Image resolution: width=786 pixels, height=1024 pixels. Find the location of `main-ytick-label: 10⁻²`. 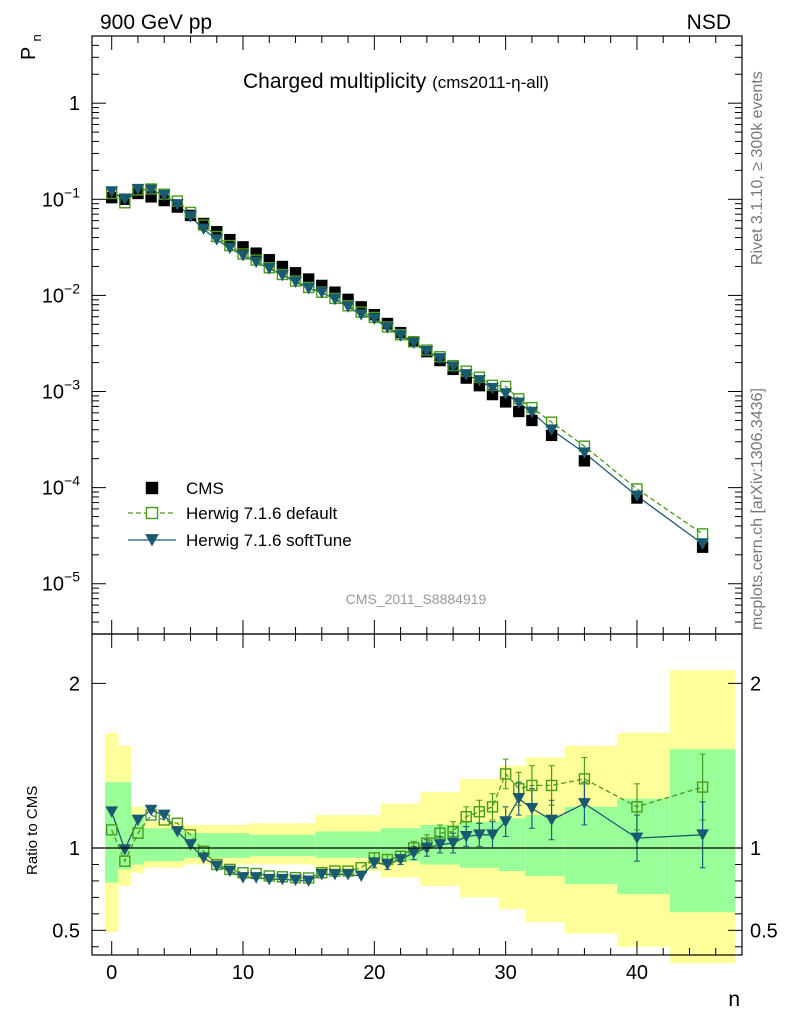

main-ytick-label: 10⁻² is located at coordinates (61, 293).